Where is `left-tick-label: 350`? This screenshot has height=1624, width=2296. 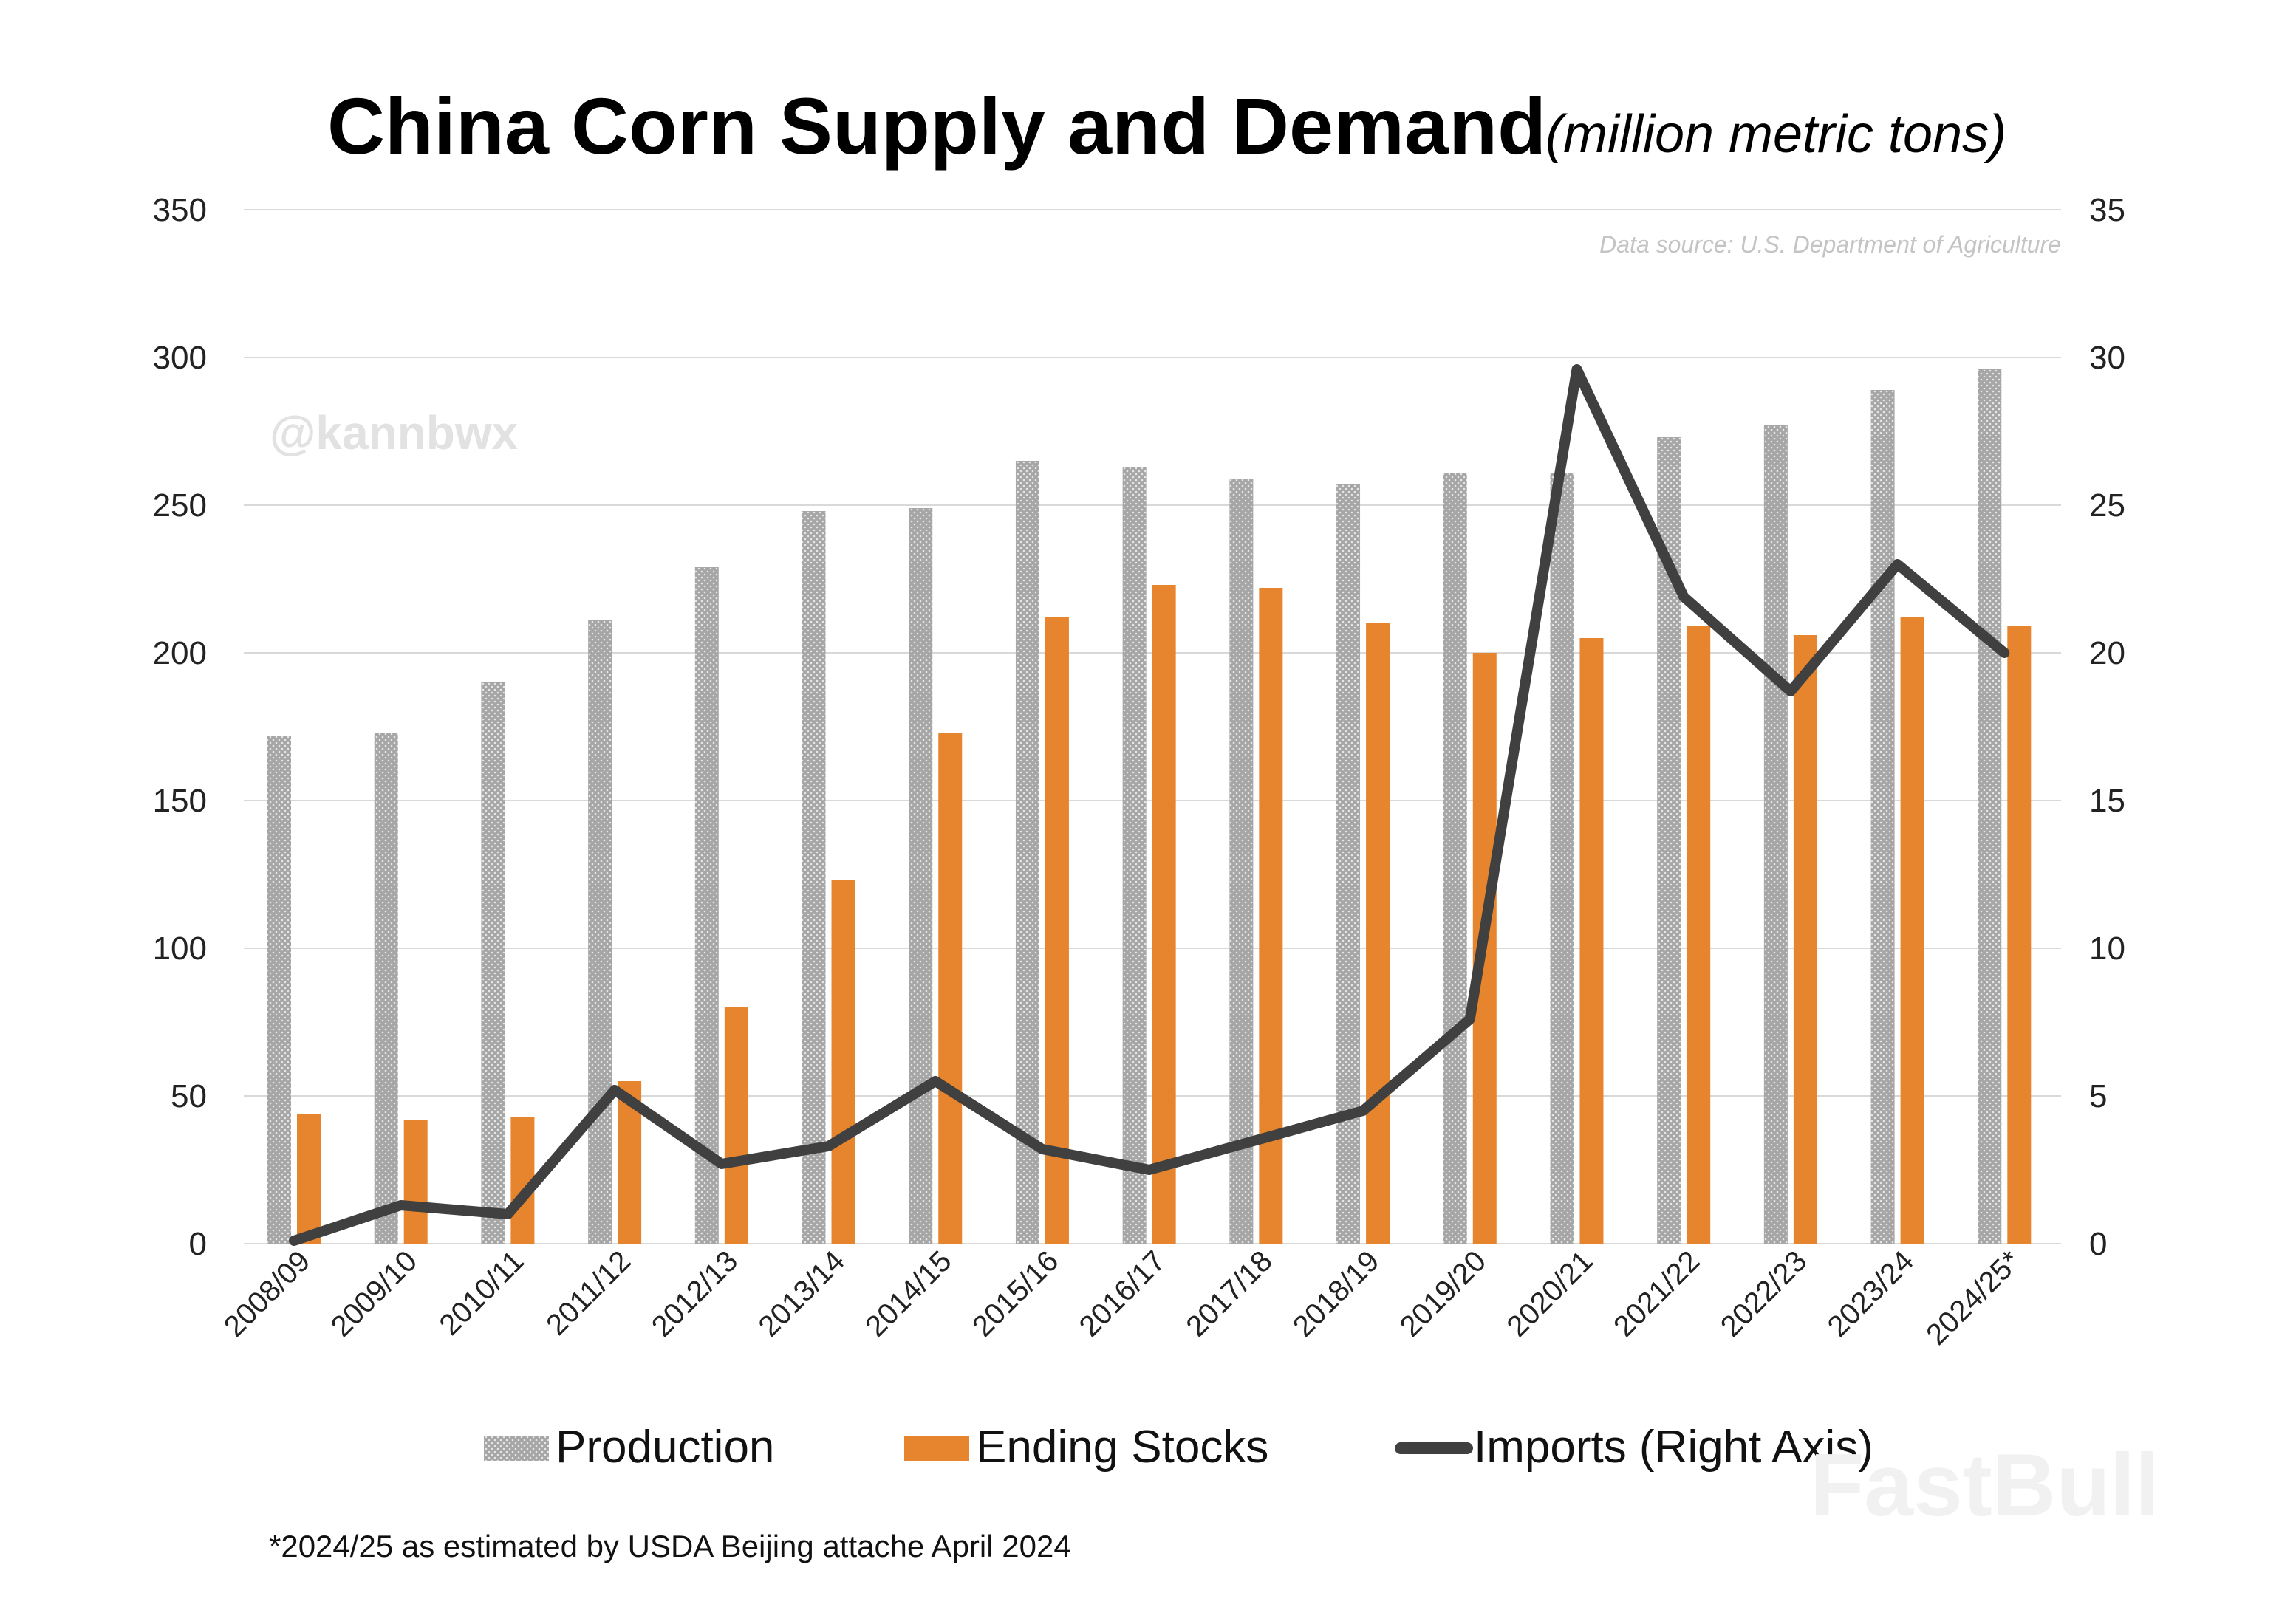 left-tick-label: 350 is located at coordinates (180, 210).